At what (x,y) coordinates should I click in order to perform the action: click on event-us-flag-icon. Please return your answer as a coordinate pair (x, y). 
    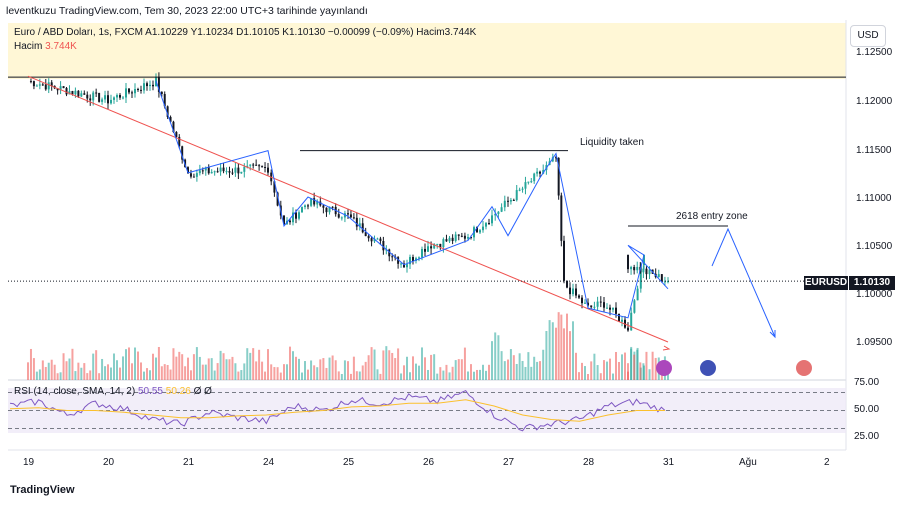
    Looking at the image, I should click on (804, 368).